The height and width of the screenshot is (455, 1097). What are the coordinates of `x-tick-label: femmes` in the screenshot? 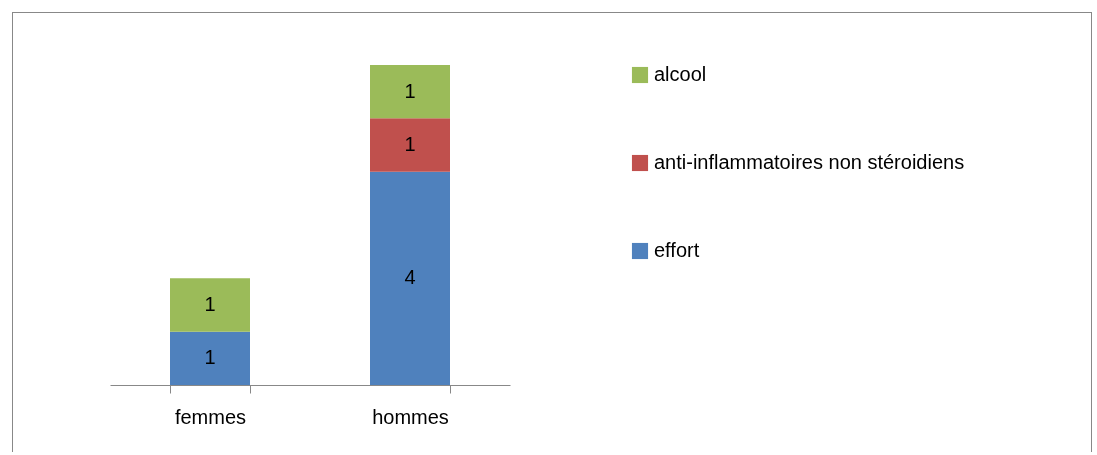 It's located at (210, 416).